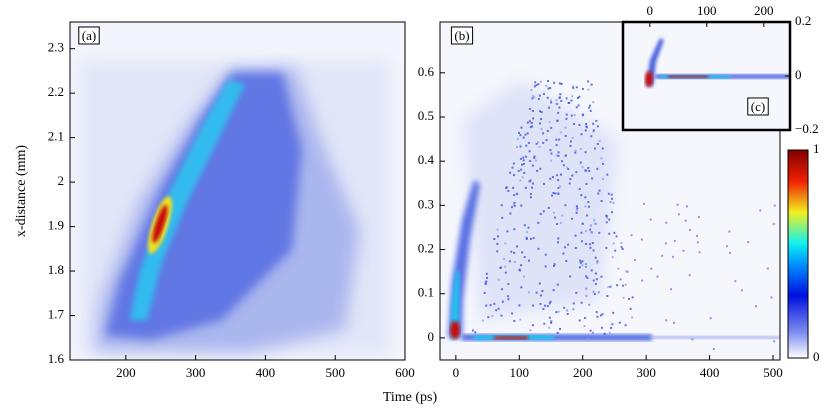 This screenshot has width=830, height=415. What do you see at coordinates (426, 203) in the screenshot?
I see `y-tick-label: 0.3` at bounding box center [426, 203].